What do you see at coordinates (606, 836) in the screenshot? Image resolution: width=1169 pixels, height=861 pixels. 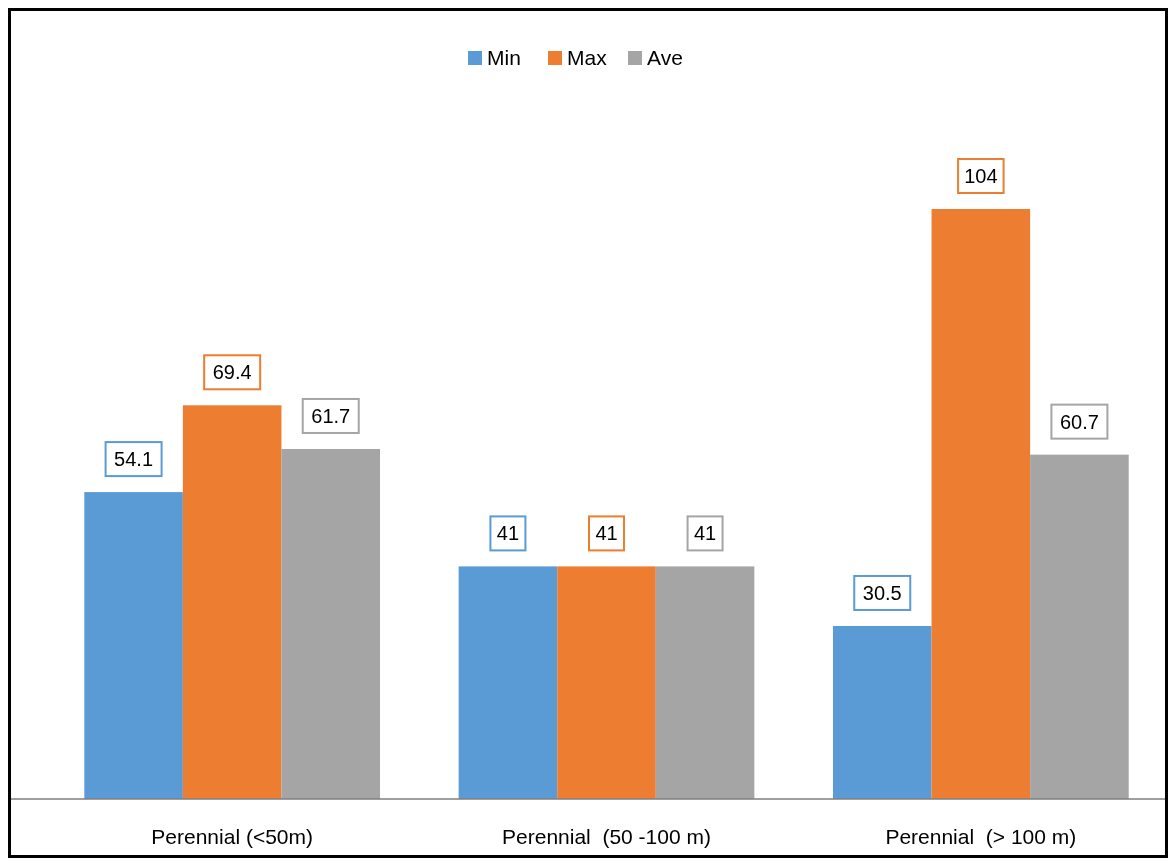 I see `x-tick-label: Perennial (50 -100 m)` at bounding box center [606, 836].